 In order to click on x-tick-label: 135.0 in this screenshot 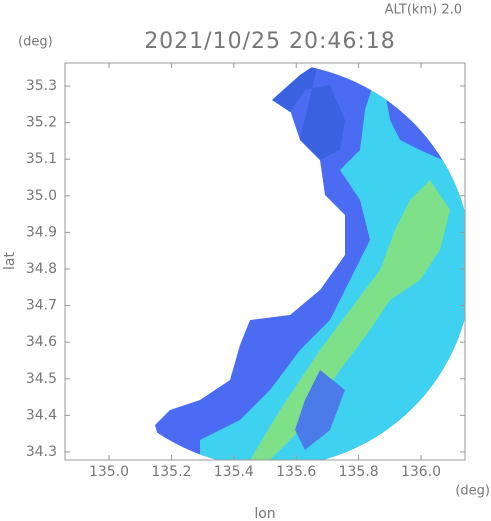, I will do `click(109, 472)`.